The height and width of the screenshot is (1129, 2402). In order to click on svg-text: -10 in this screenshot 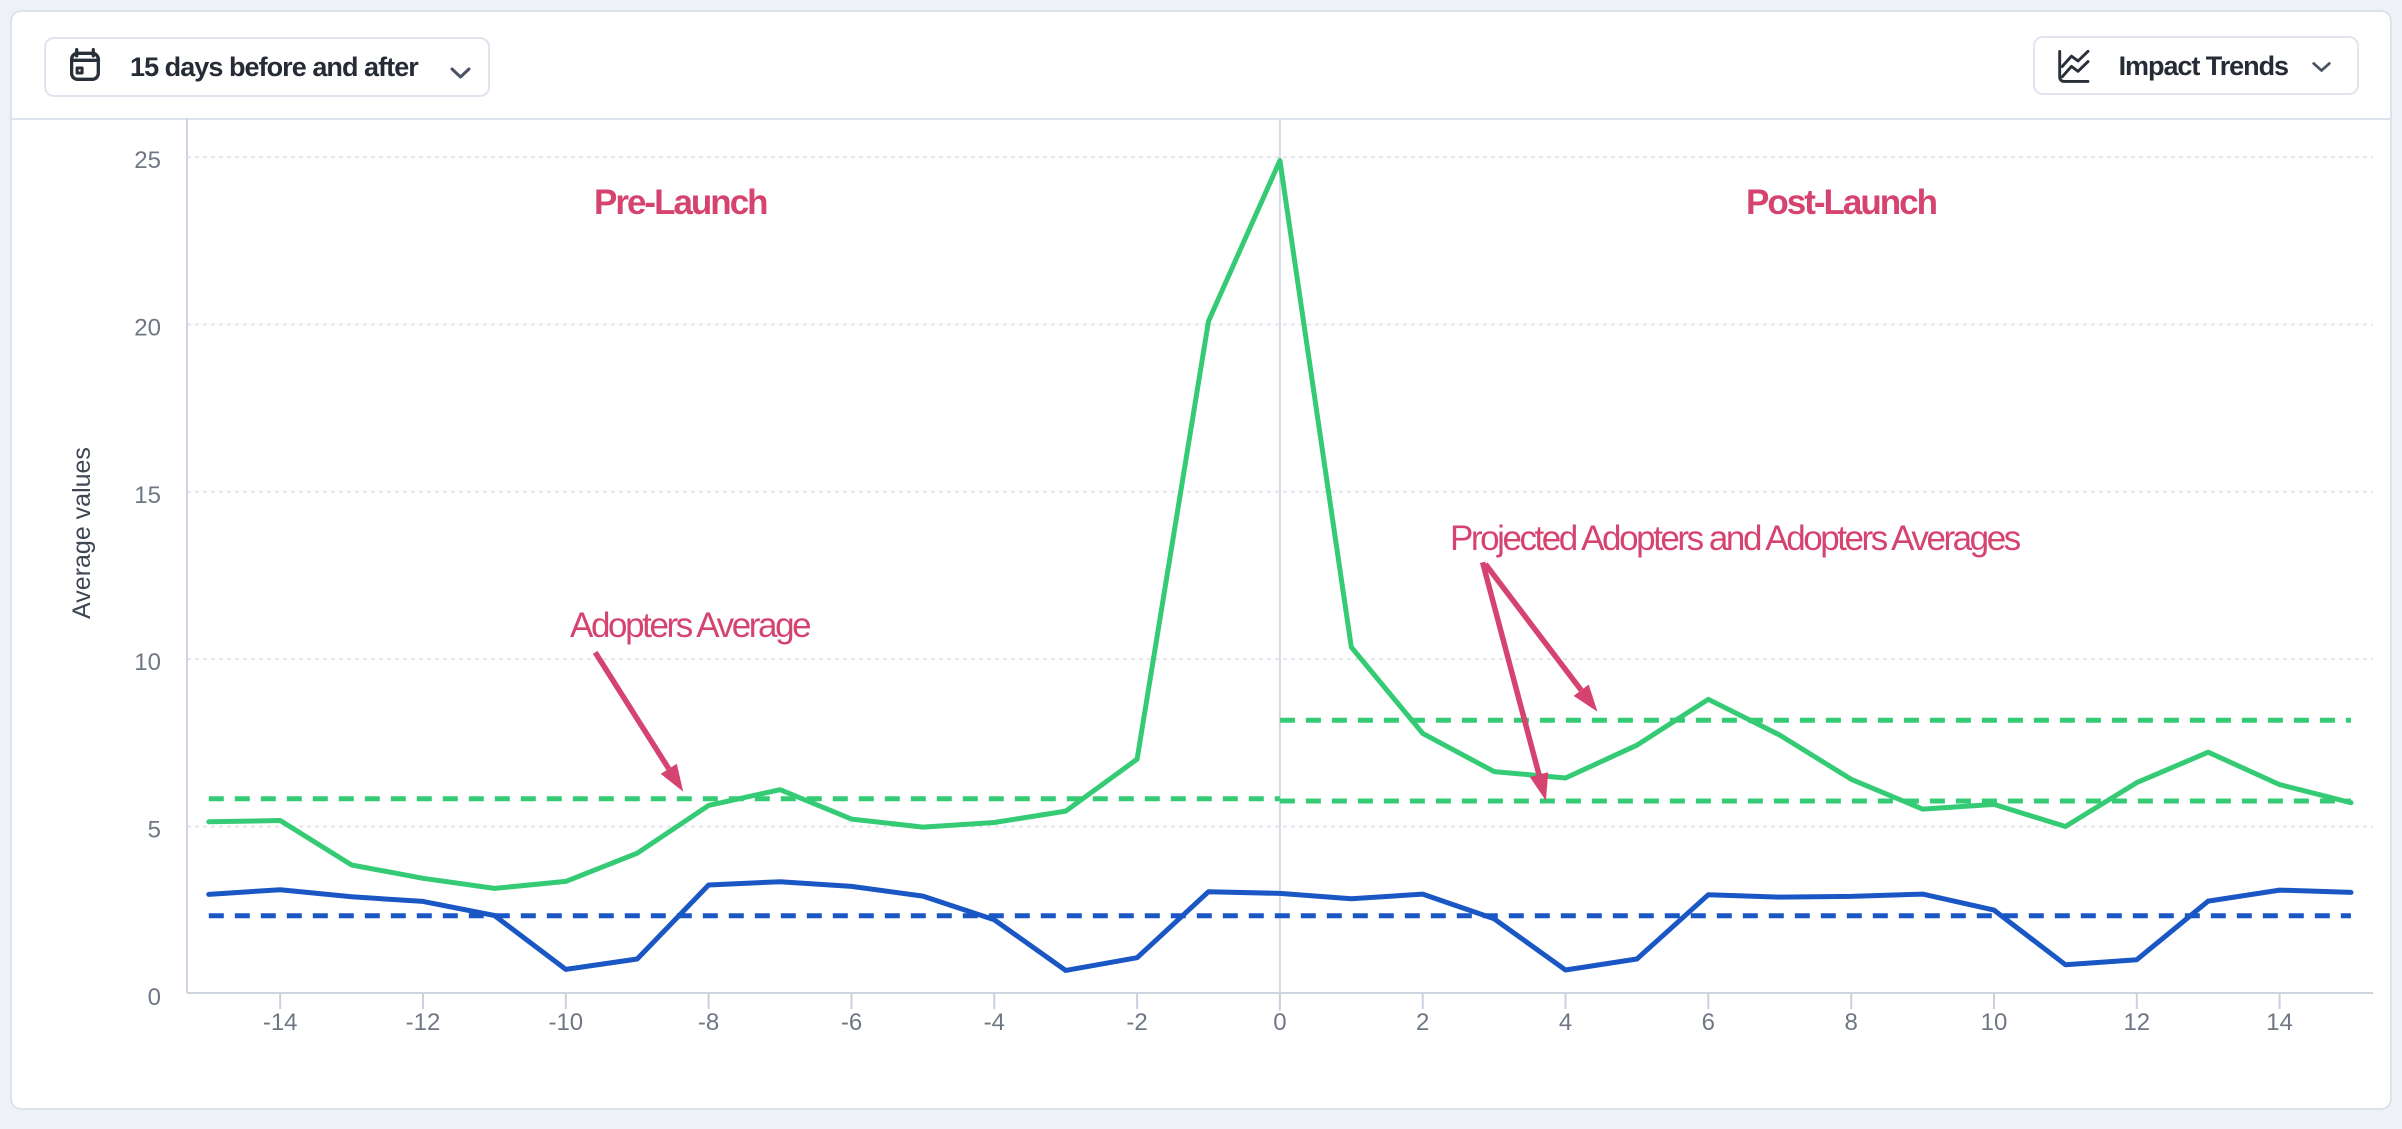, I will do `click(565, 1022)`.